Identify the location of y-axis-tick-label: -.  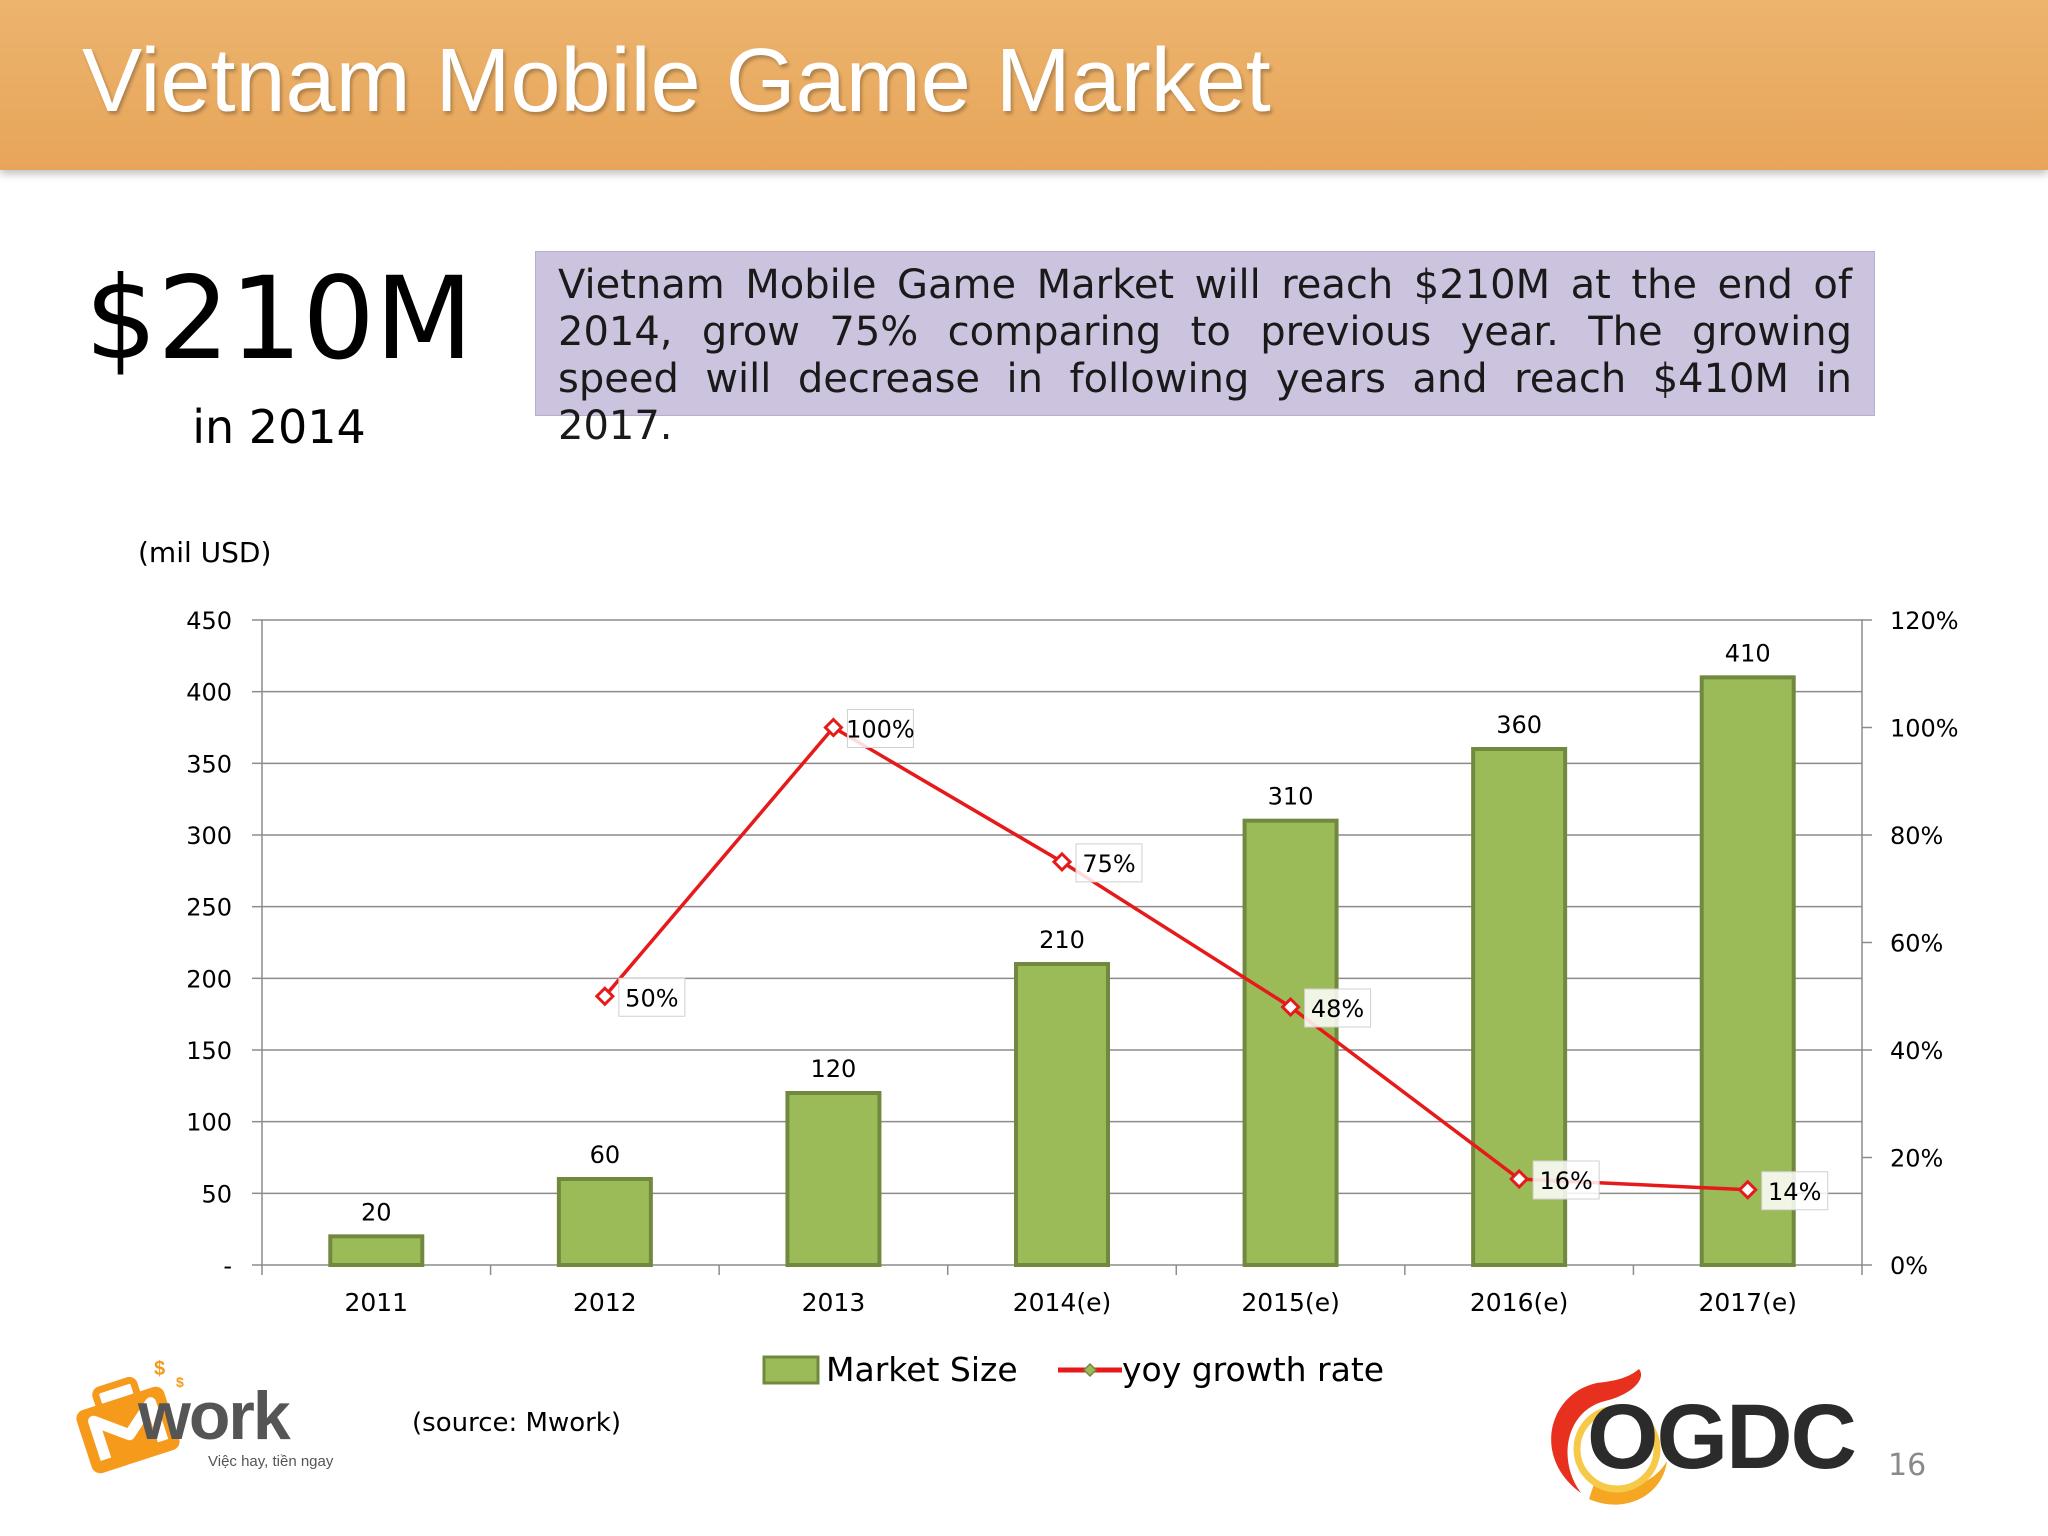
(227, 1266).